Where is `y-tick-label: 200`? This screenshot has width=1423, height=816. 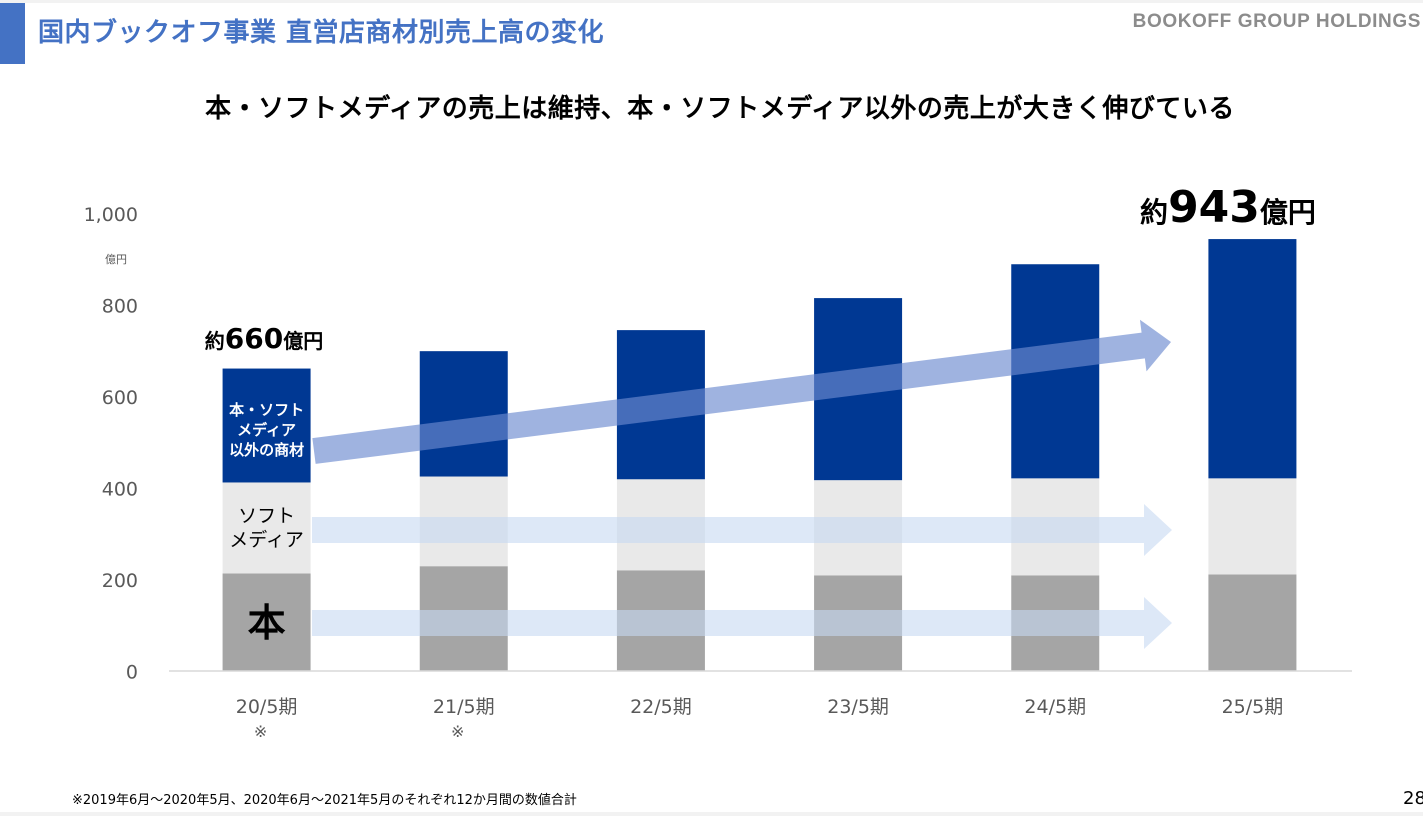
y-tick-label: 200 is located at coordinates (120, 581).